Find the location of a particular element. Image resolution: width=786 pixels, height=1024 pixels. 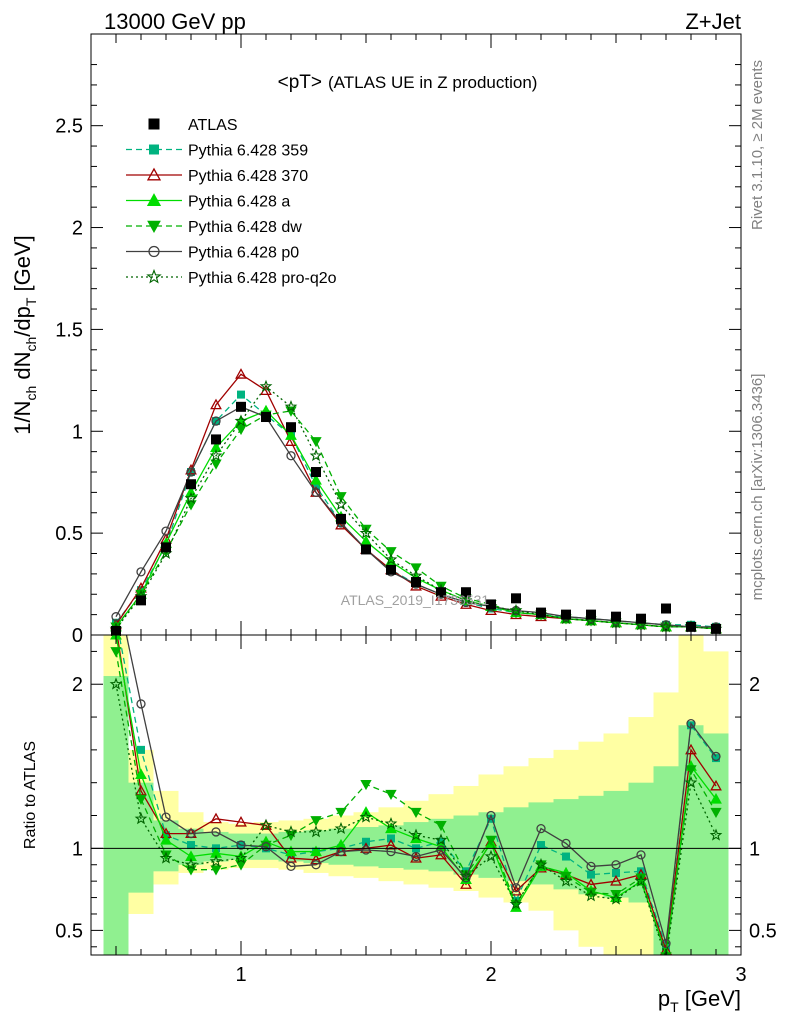

watermark: ATLAS_2019_I1736531 is located at coordinates (415, 600).